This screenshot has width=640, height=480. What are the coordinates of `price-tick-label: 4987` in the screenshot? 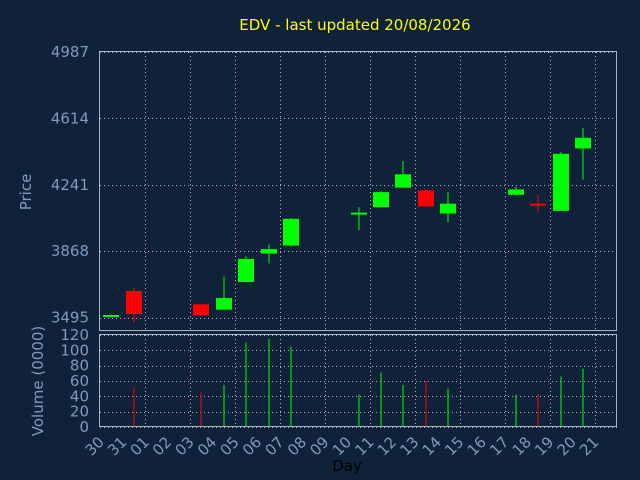 It's located at (70, 52).